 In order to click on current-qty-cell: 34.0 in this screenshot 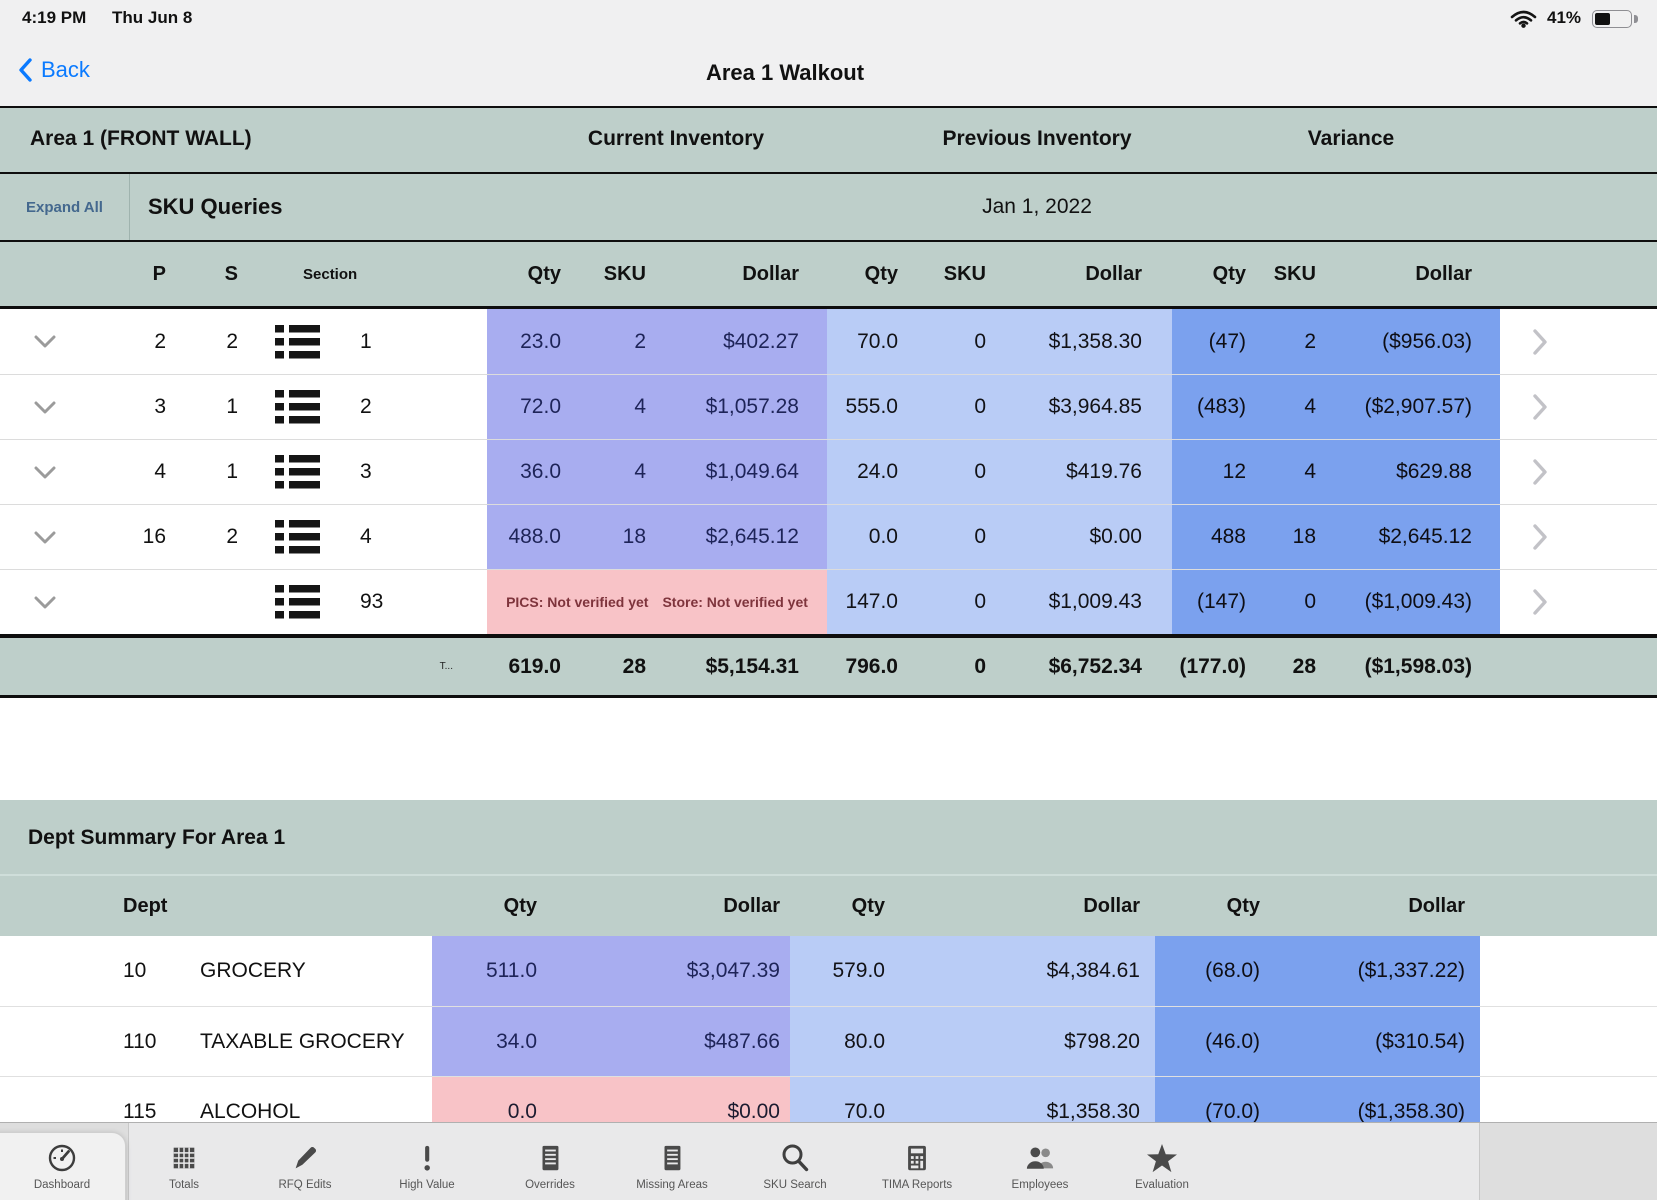, I will do `click(496, 1041)`.